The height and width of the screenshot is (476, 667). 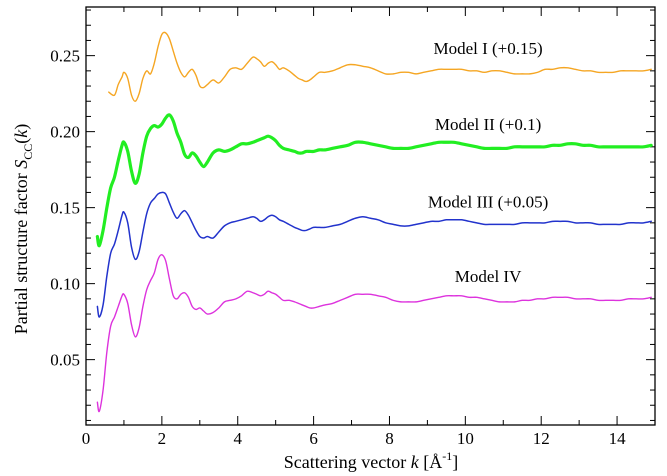 What do you see at coordinates (237, 438) in the screenshot?
I see `x-tick-label-4: 4` at bounding box center [237, 438].